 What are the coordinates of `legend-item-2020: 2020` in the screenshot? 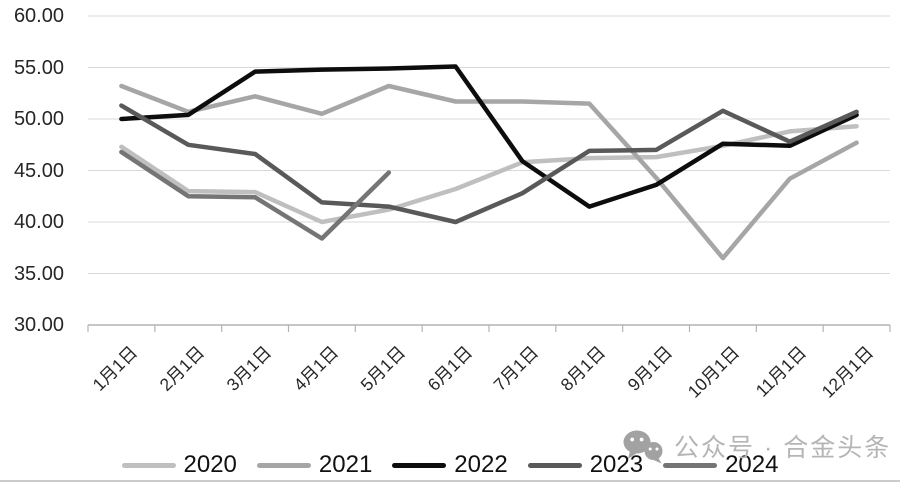 It's located at (179, 465).